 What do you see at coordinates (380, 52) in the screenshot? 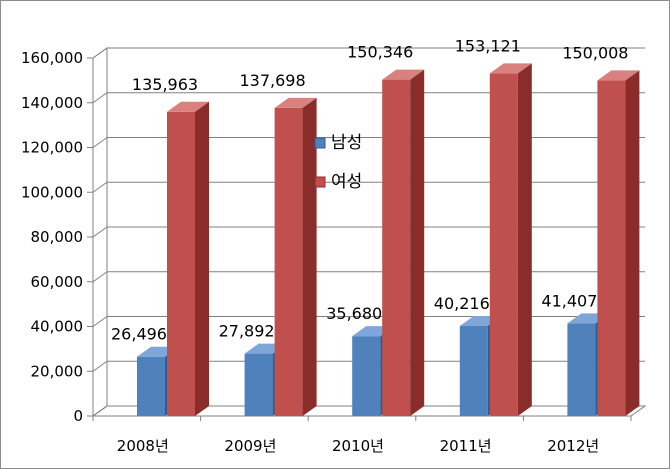
I see `data-label-female-2: 150,346` at bounding box center [380, 52].